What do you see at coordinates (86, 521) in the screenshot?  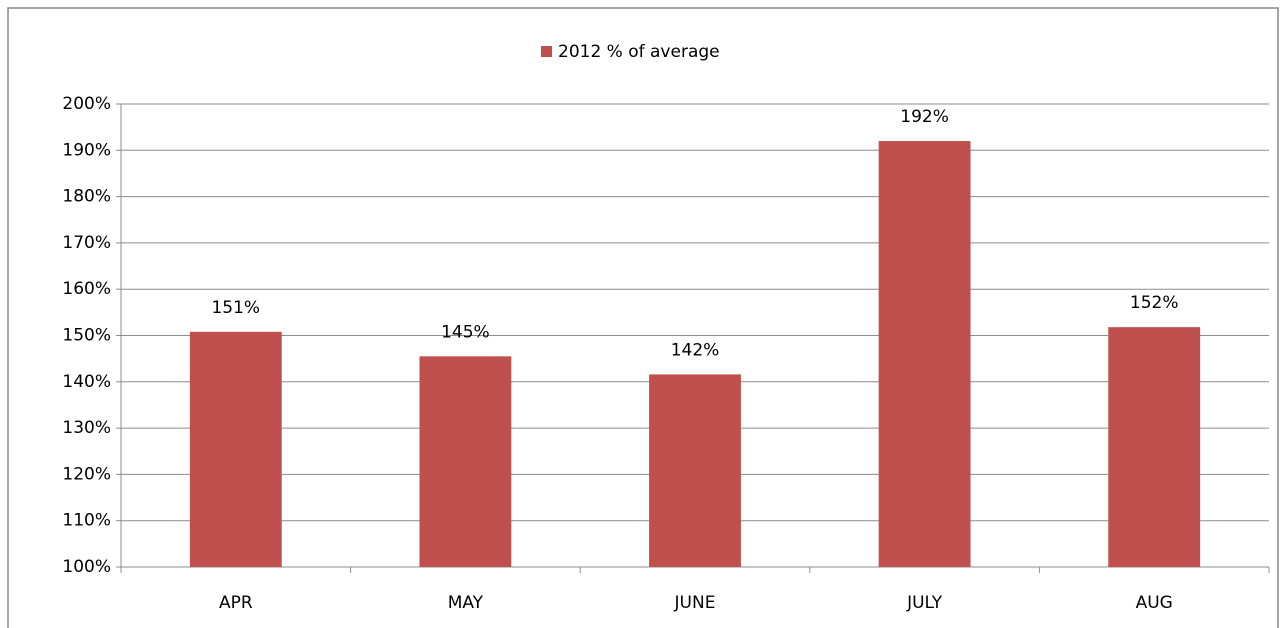 I see `y-tick-label: 110%` at bounding box center [86, 521].